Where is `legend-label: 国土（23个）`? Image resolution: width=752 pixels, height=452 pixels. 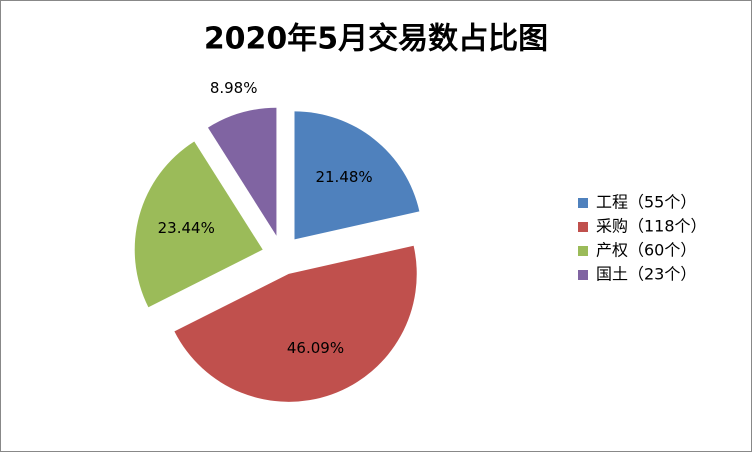
legend-label: 国土（23个） is located at coordinates (646, 274).